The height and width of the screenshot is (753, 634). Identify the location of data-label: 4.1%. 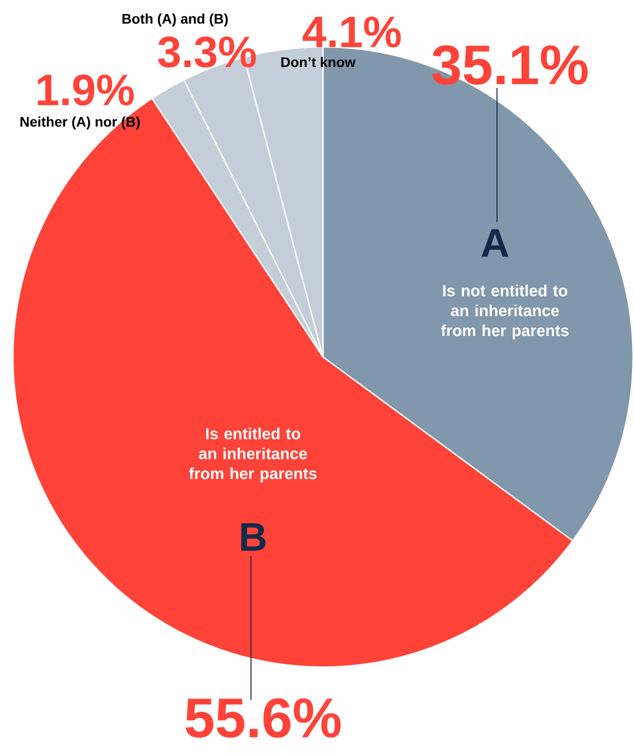
(351, 32).